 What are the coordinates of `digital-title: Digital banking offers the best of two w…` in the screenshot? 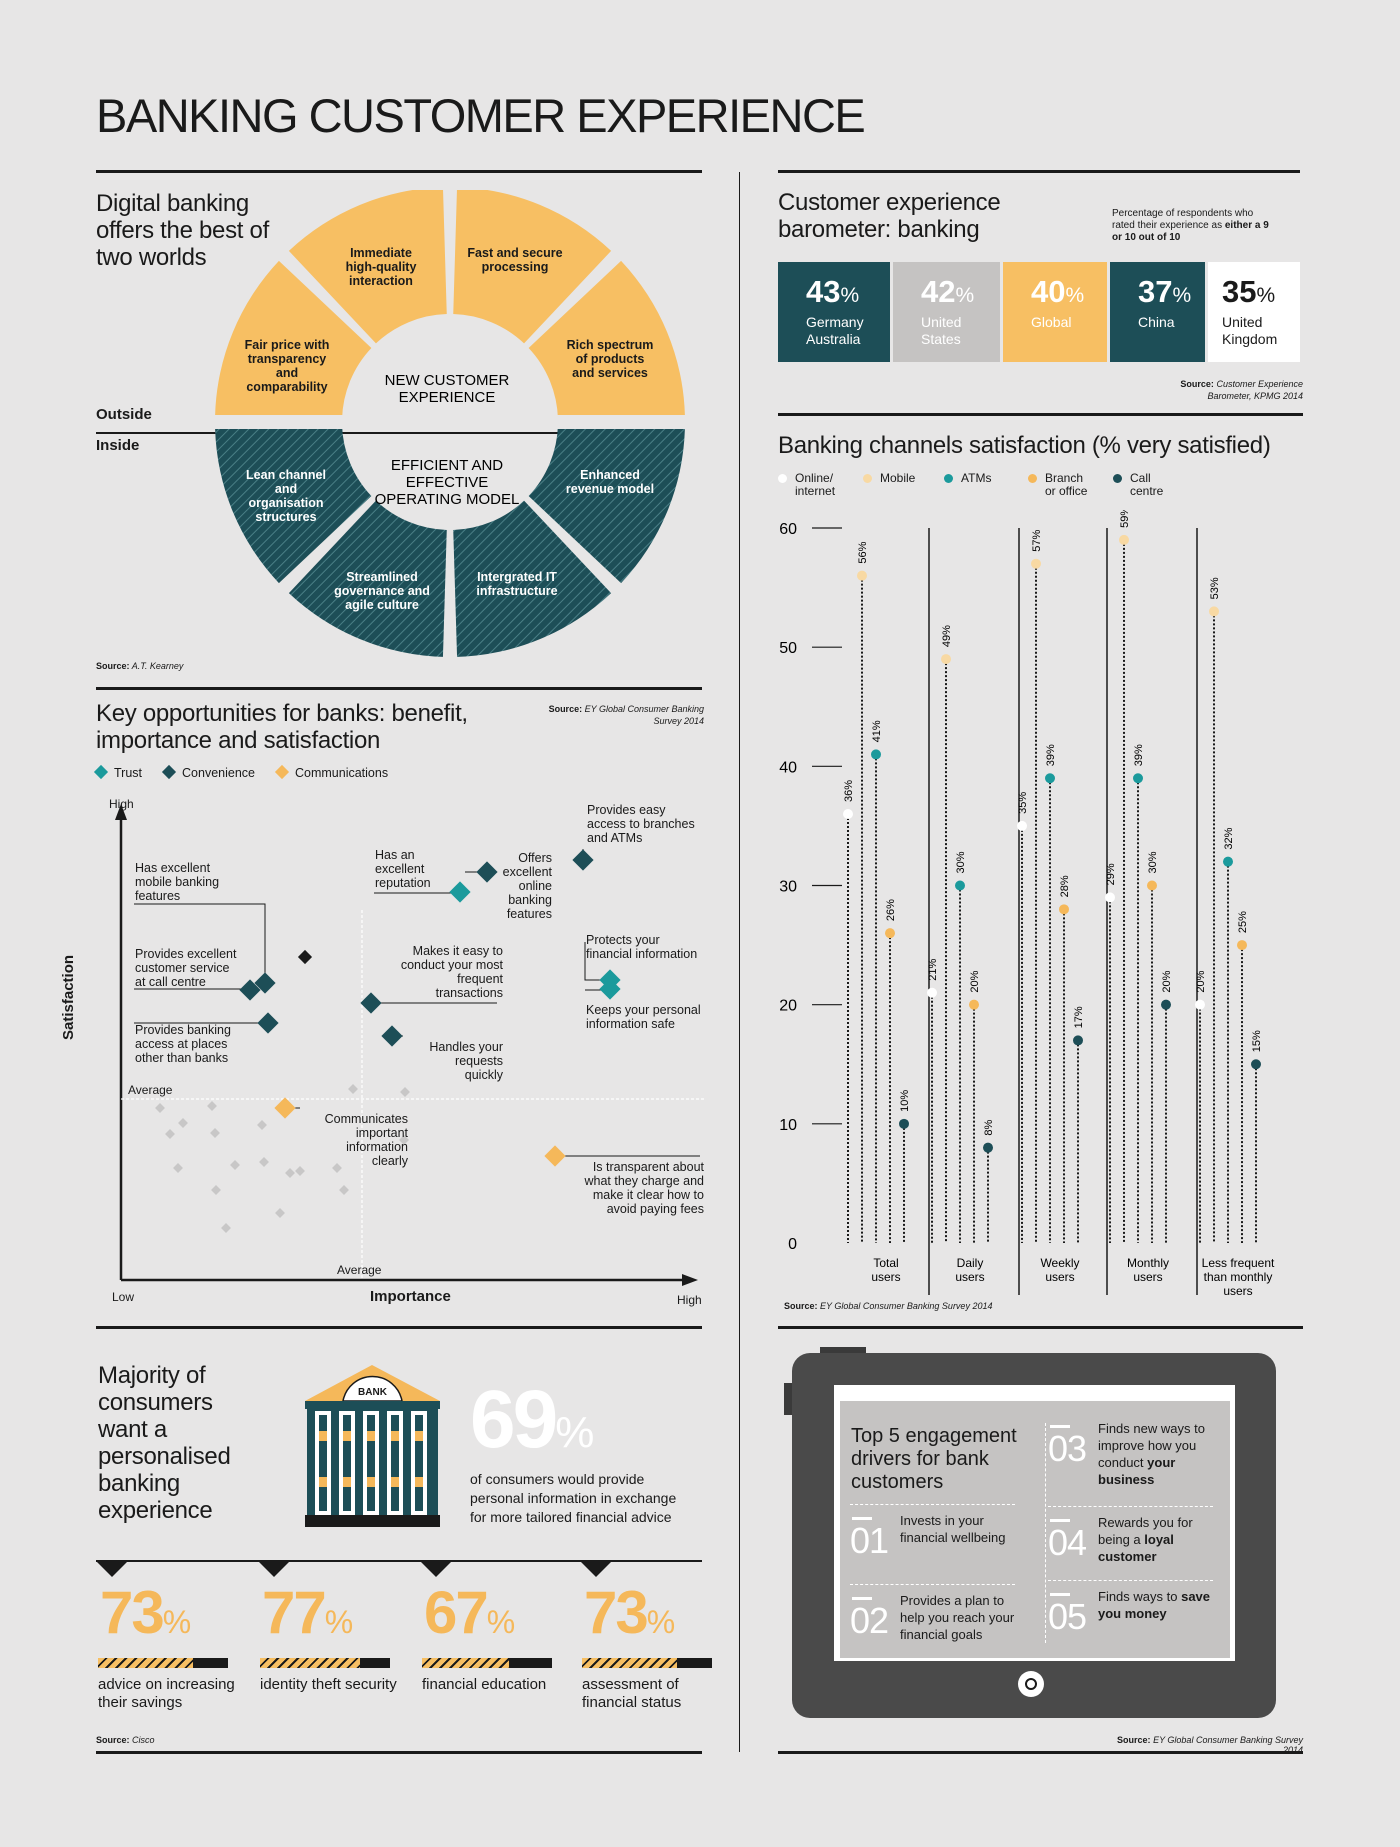 It's located at (182, 230).